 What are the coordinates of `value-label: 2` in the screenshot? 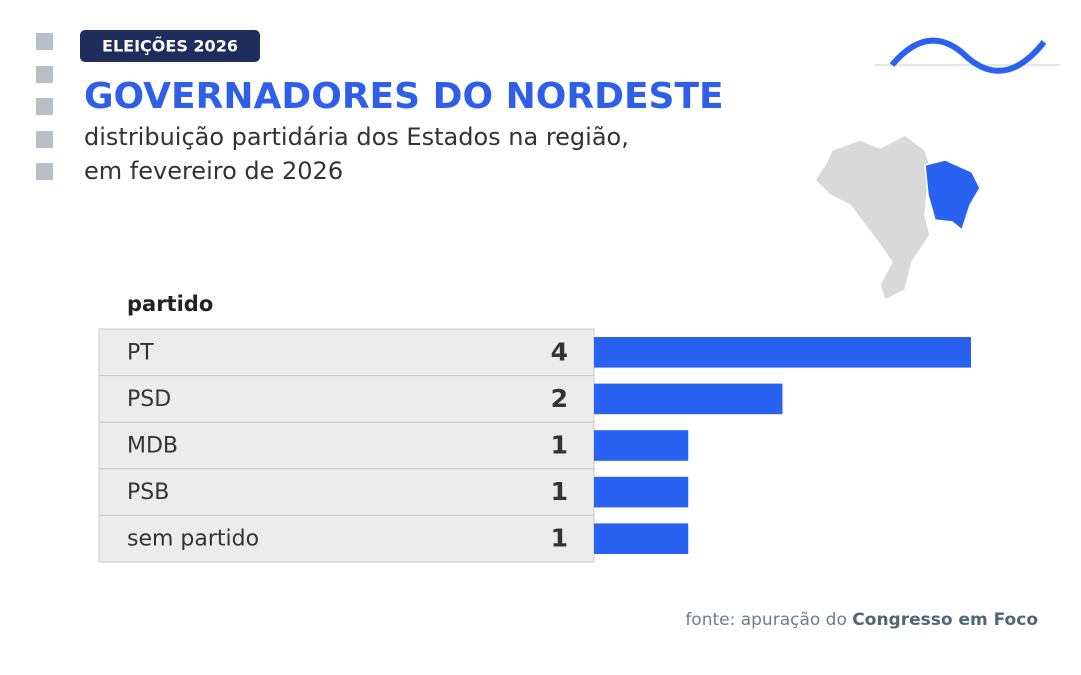 It's located at (559, 398).